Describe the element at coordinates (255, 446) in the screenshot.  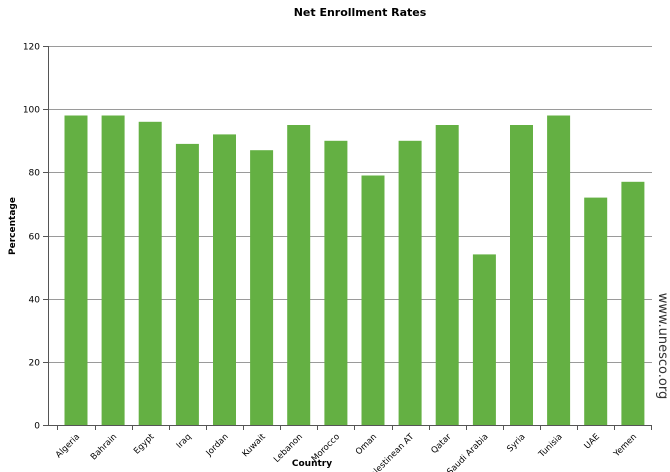
I see `x-category-label: Kuwait` at that location.